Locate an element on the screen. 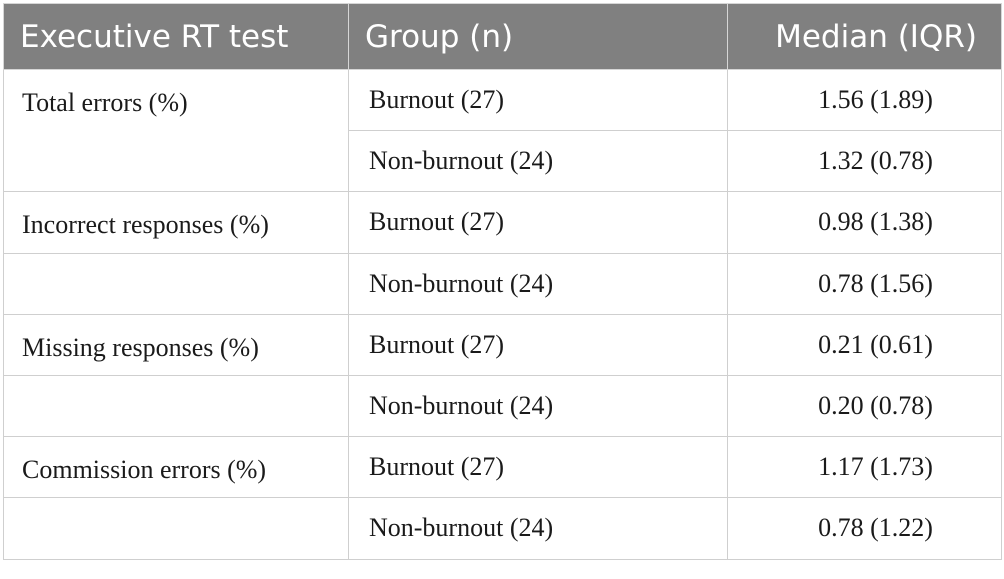 This screenshot has height=579, width=1004. median-iqr-cell: 0.20 (0.78) is located at coordinates (864, 406).